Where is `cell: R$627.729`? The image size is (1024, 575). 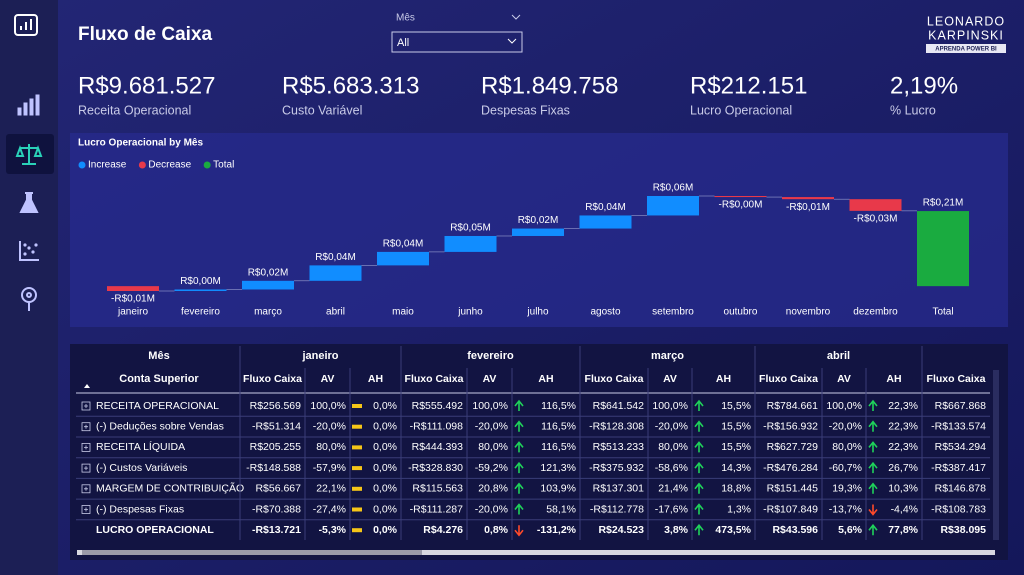 cell: R$627.729 is located at coordinates (793, 447).